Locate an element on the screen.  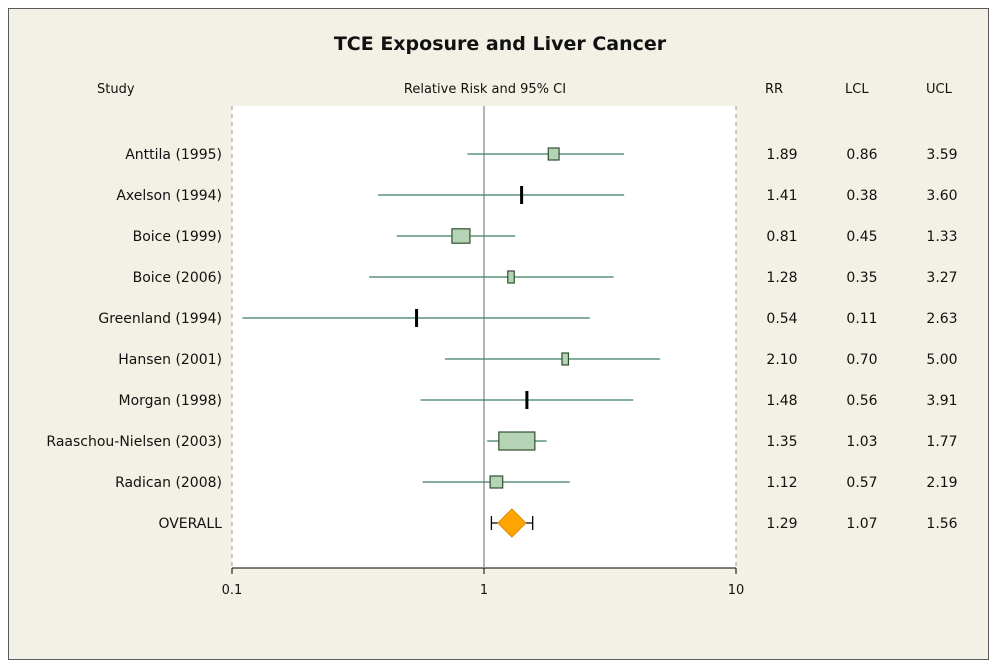
lcl-value: 0.70 is located at coordinates (861, 360).